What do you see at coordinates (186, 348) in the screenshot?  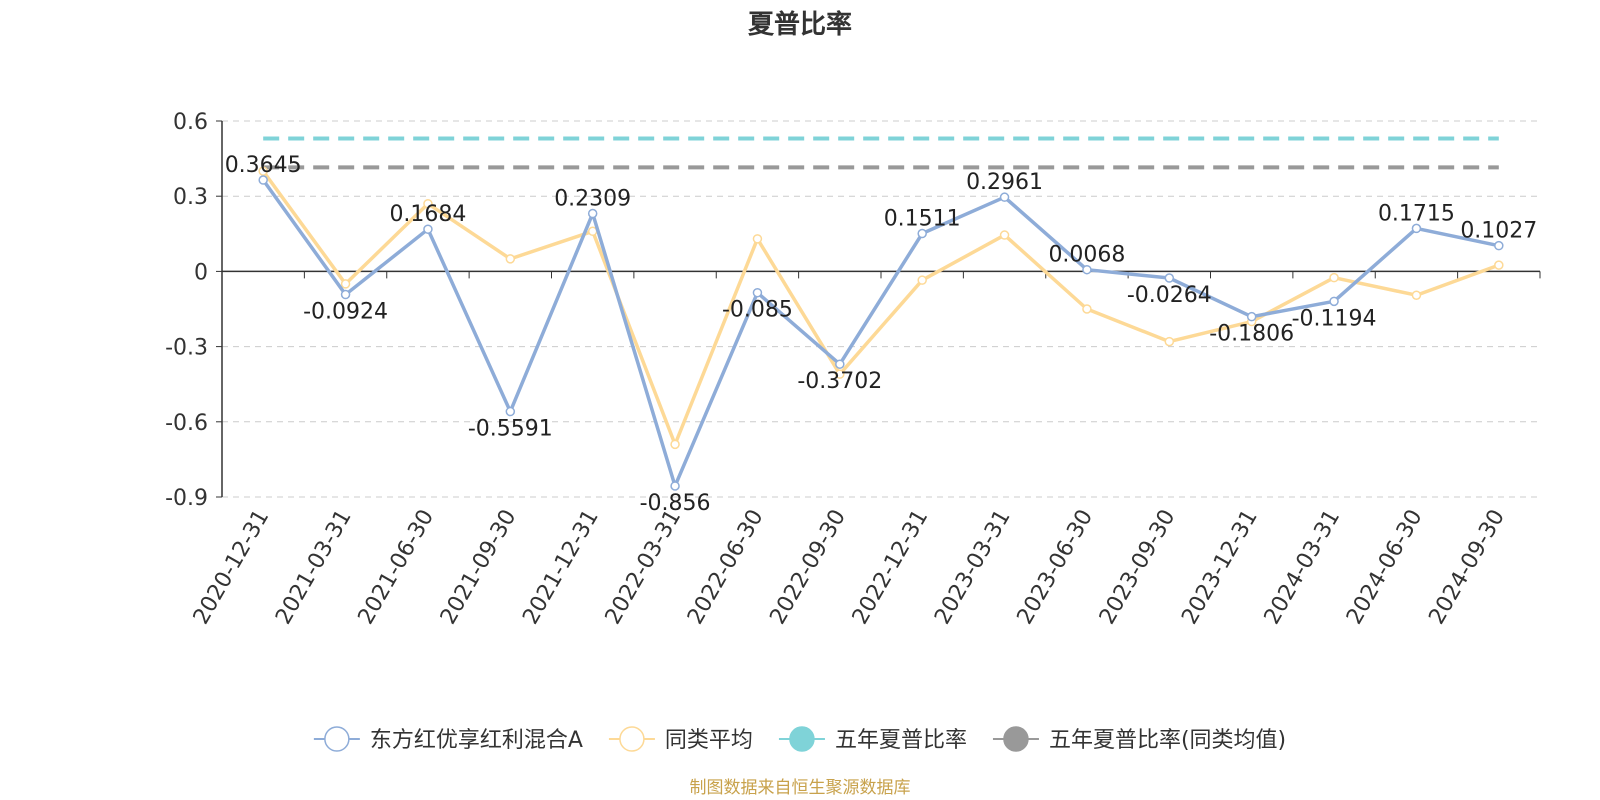 I see `y-tick-label: -0.3` at bounding box center [186, 348].